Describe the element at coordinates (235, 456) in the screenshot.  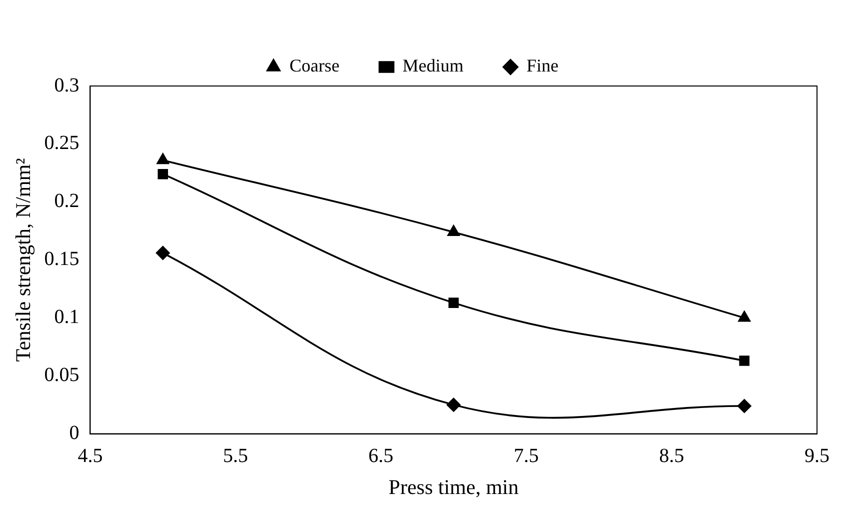
I see `x-tick-label: 5.5` at that location.